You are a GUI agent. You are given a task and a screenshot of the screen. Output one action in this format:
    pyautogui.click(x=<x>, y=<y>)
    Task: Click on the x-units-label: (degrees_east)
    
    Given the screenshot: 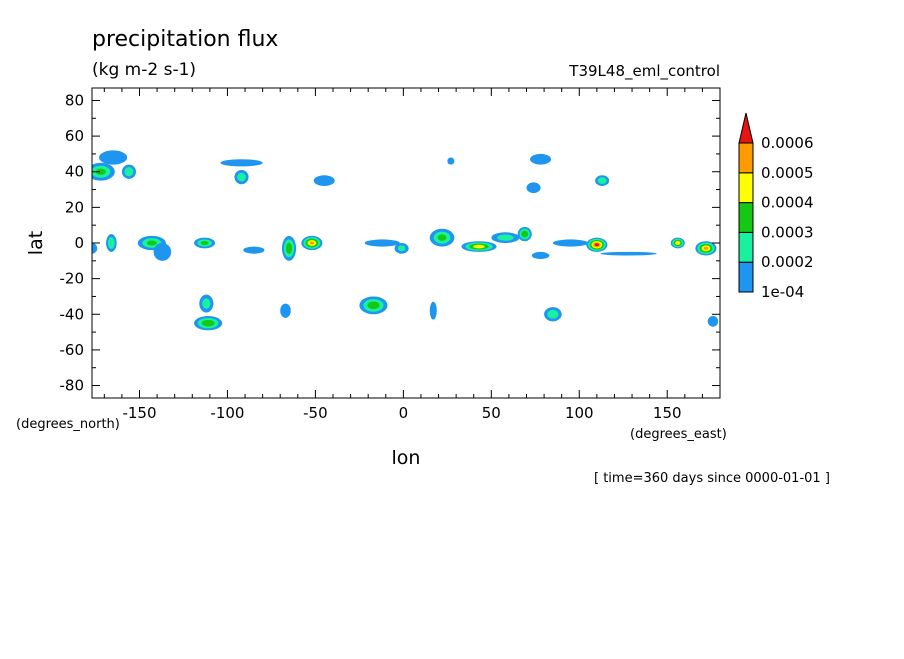 What is the action you would take?
    pyautogui.click(x=678, y=434)
    